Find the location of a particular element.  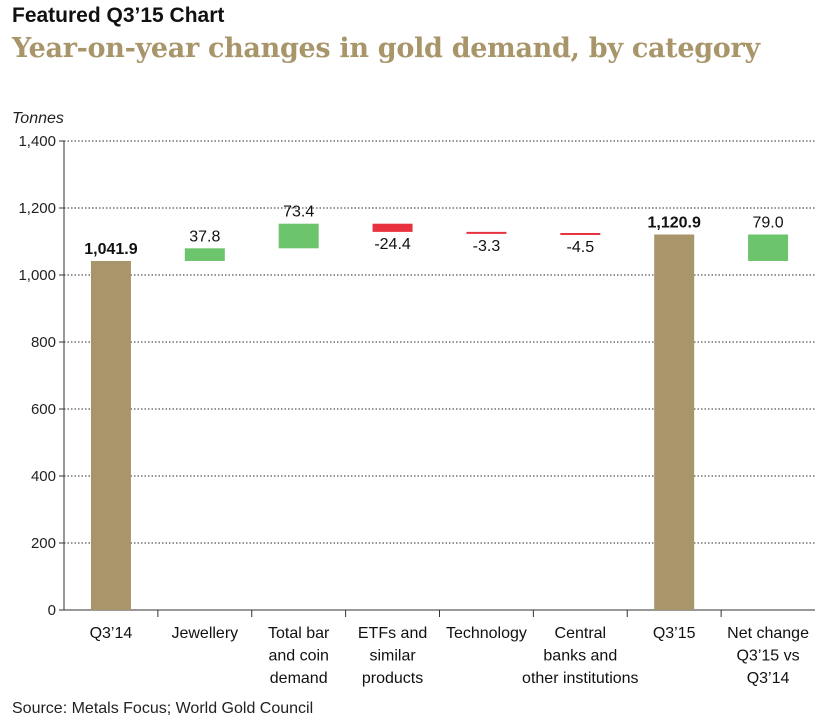

data-label: 1,120.9 is located at coordinates (673, 222).